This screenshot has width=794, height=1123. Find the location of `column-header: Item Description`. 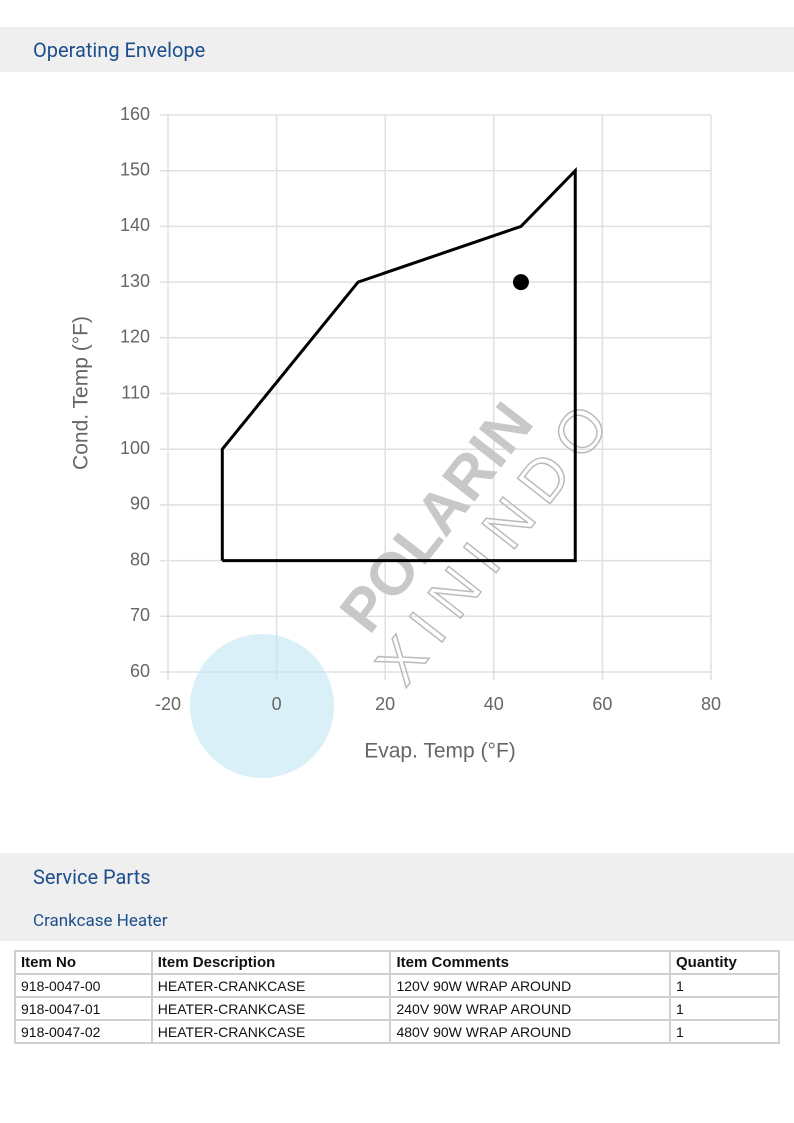

column-header: Item Description is located at coordinates (271, 962).